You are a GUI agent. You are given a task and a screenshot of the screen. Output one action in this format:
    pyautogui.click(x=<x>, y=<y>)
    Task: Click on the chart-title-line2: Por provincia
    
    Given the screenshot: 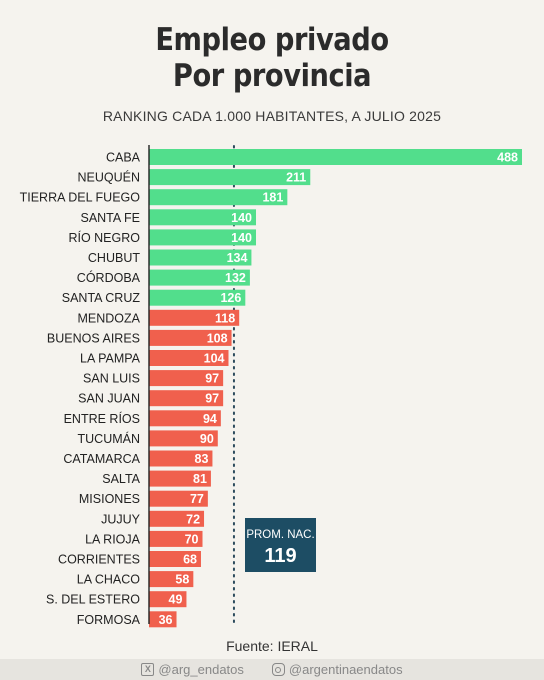 What is the action you would take?
    pyautogui.click(x=272, y=76)
    